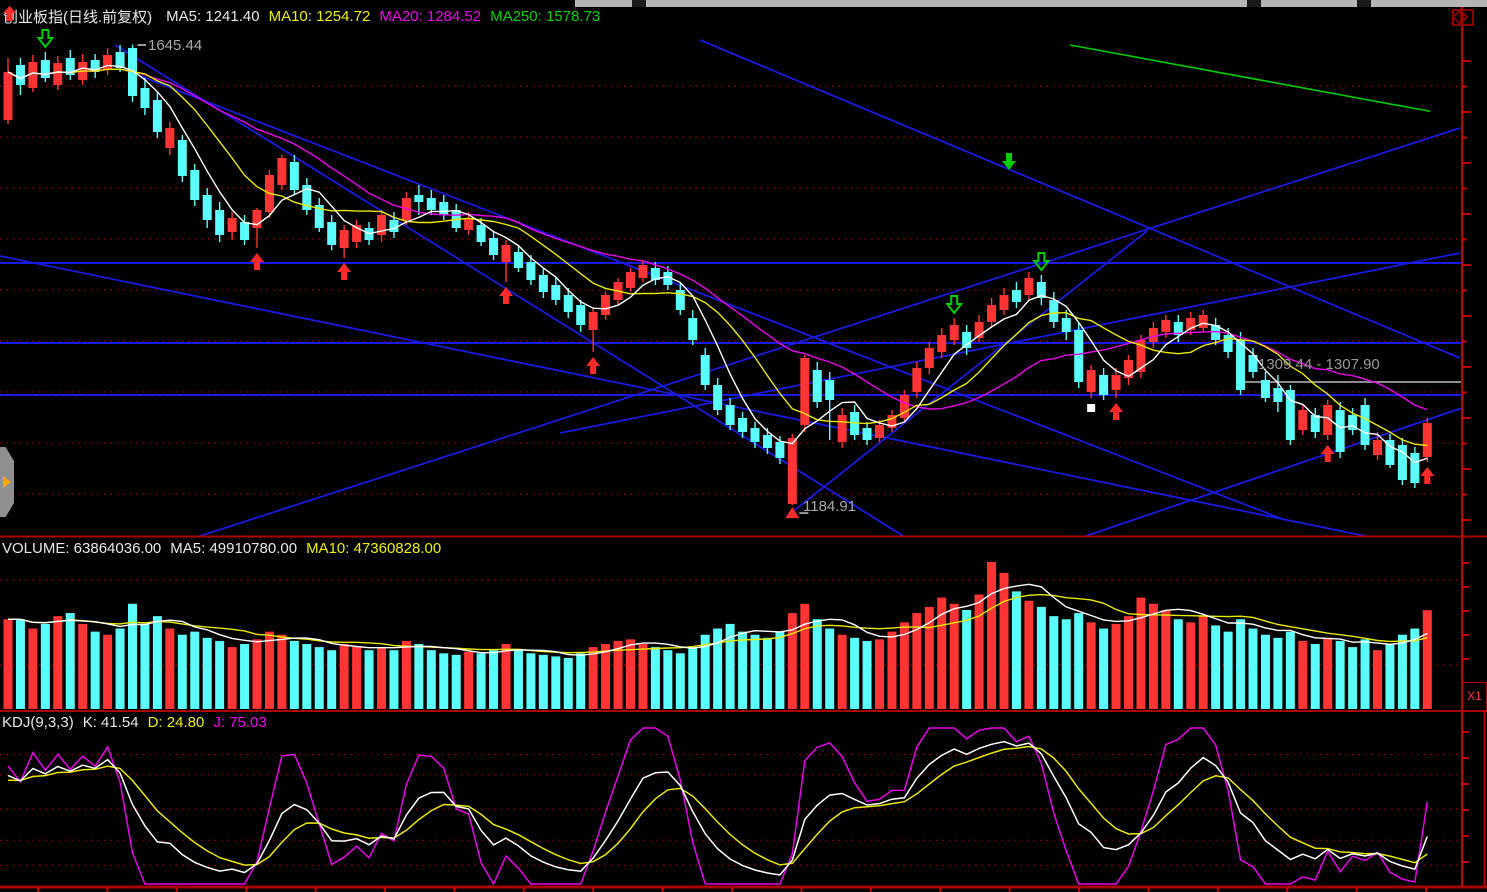 The height and width of the screenshot is (892, 1487). Describe the element at coordinates (718, 619) in the screenshot. I see `volume-ma5-line` at that location.